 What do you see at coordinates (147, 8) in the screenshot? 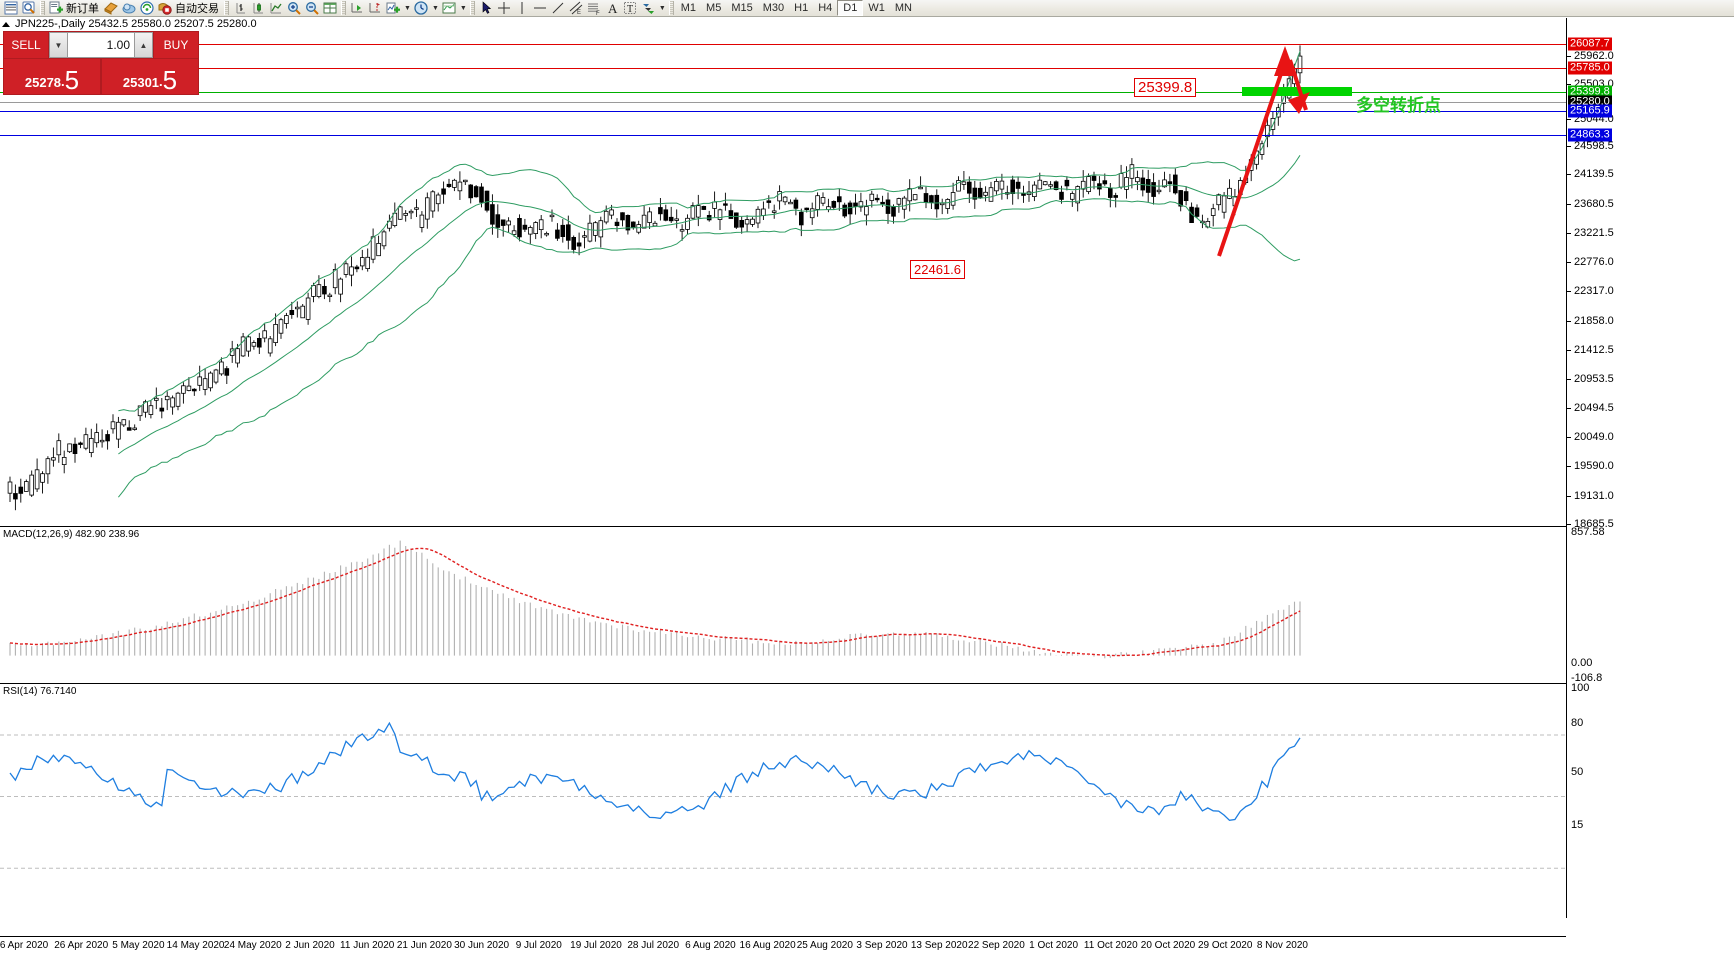
I see `signals-icon` at bounding box center [147, 8].